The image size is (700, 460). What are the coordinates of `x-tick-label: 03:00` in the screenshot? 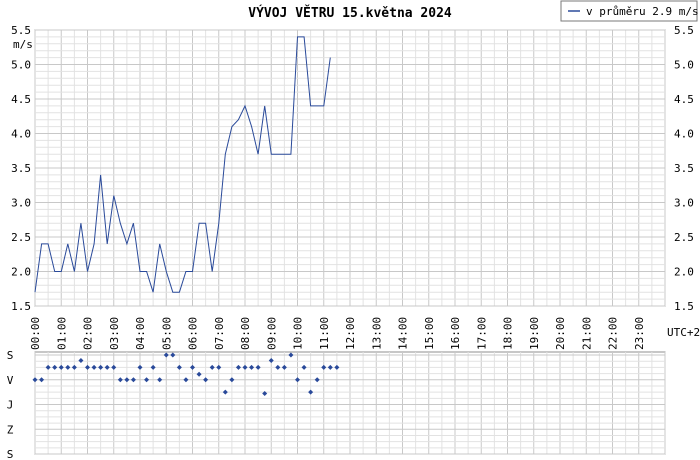 It's located at (114, 333).